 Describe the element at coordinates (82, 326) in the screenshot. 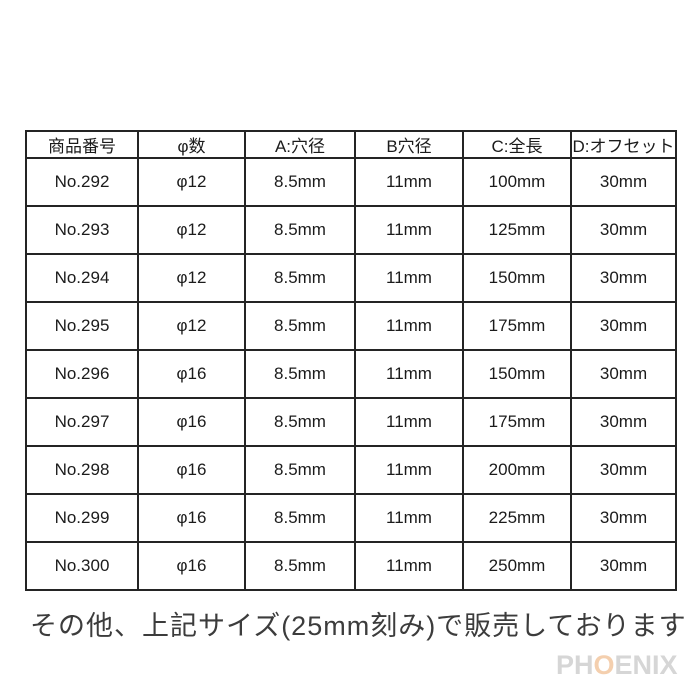

I see `cell-product-number: No.295` at that location.